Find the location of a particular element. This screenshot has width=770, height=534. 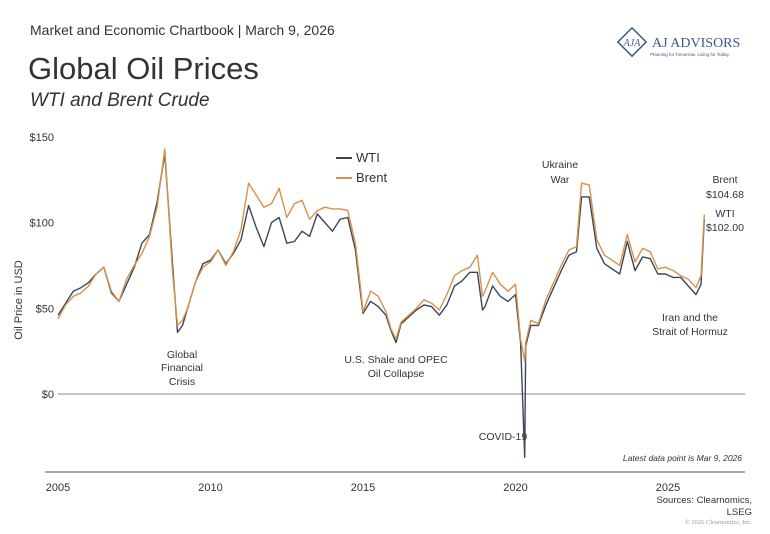

annotation-gfc-3: Crisis is located at coordinates (182, 382).